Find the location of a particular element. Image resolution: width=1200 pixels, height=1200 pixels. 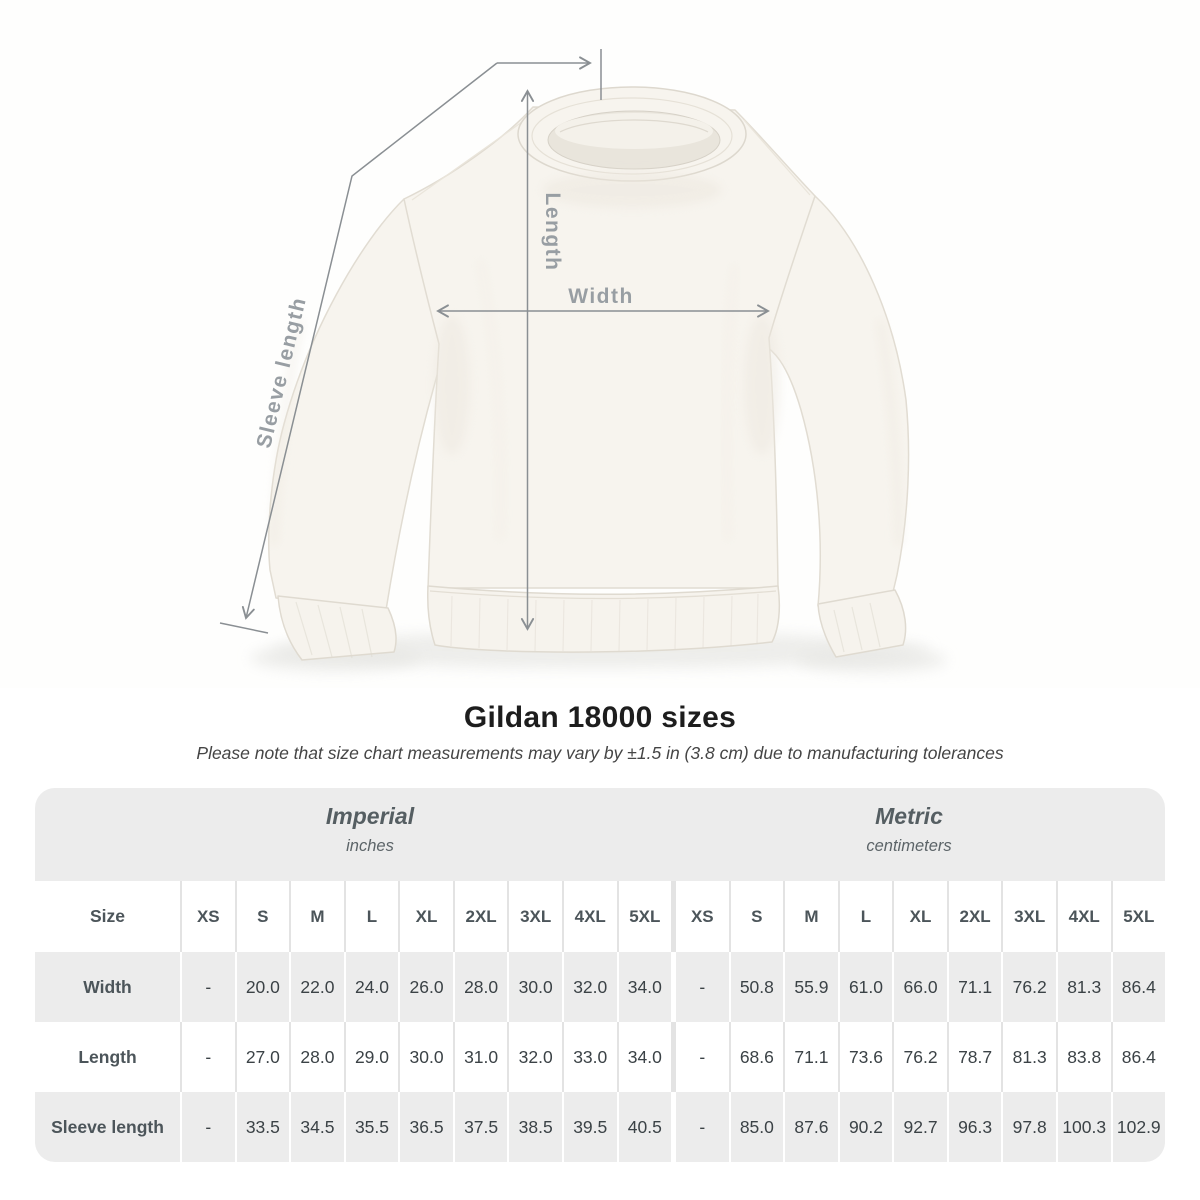

value-cell: 31.0 is located at coordinates (480, 1057).